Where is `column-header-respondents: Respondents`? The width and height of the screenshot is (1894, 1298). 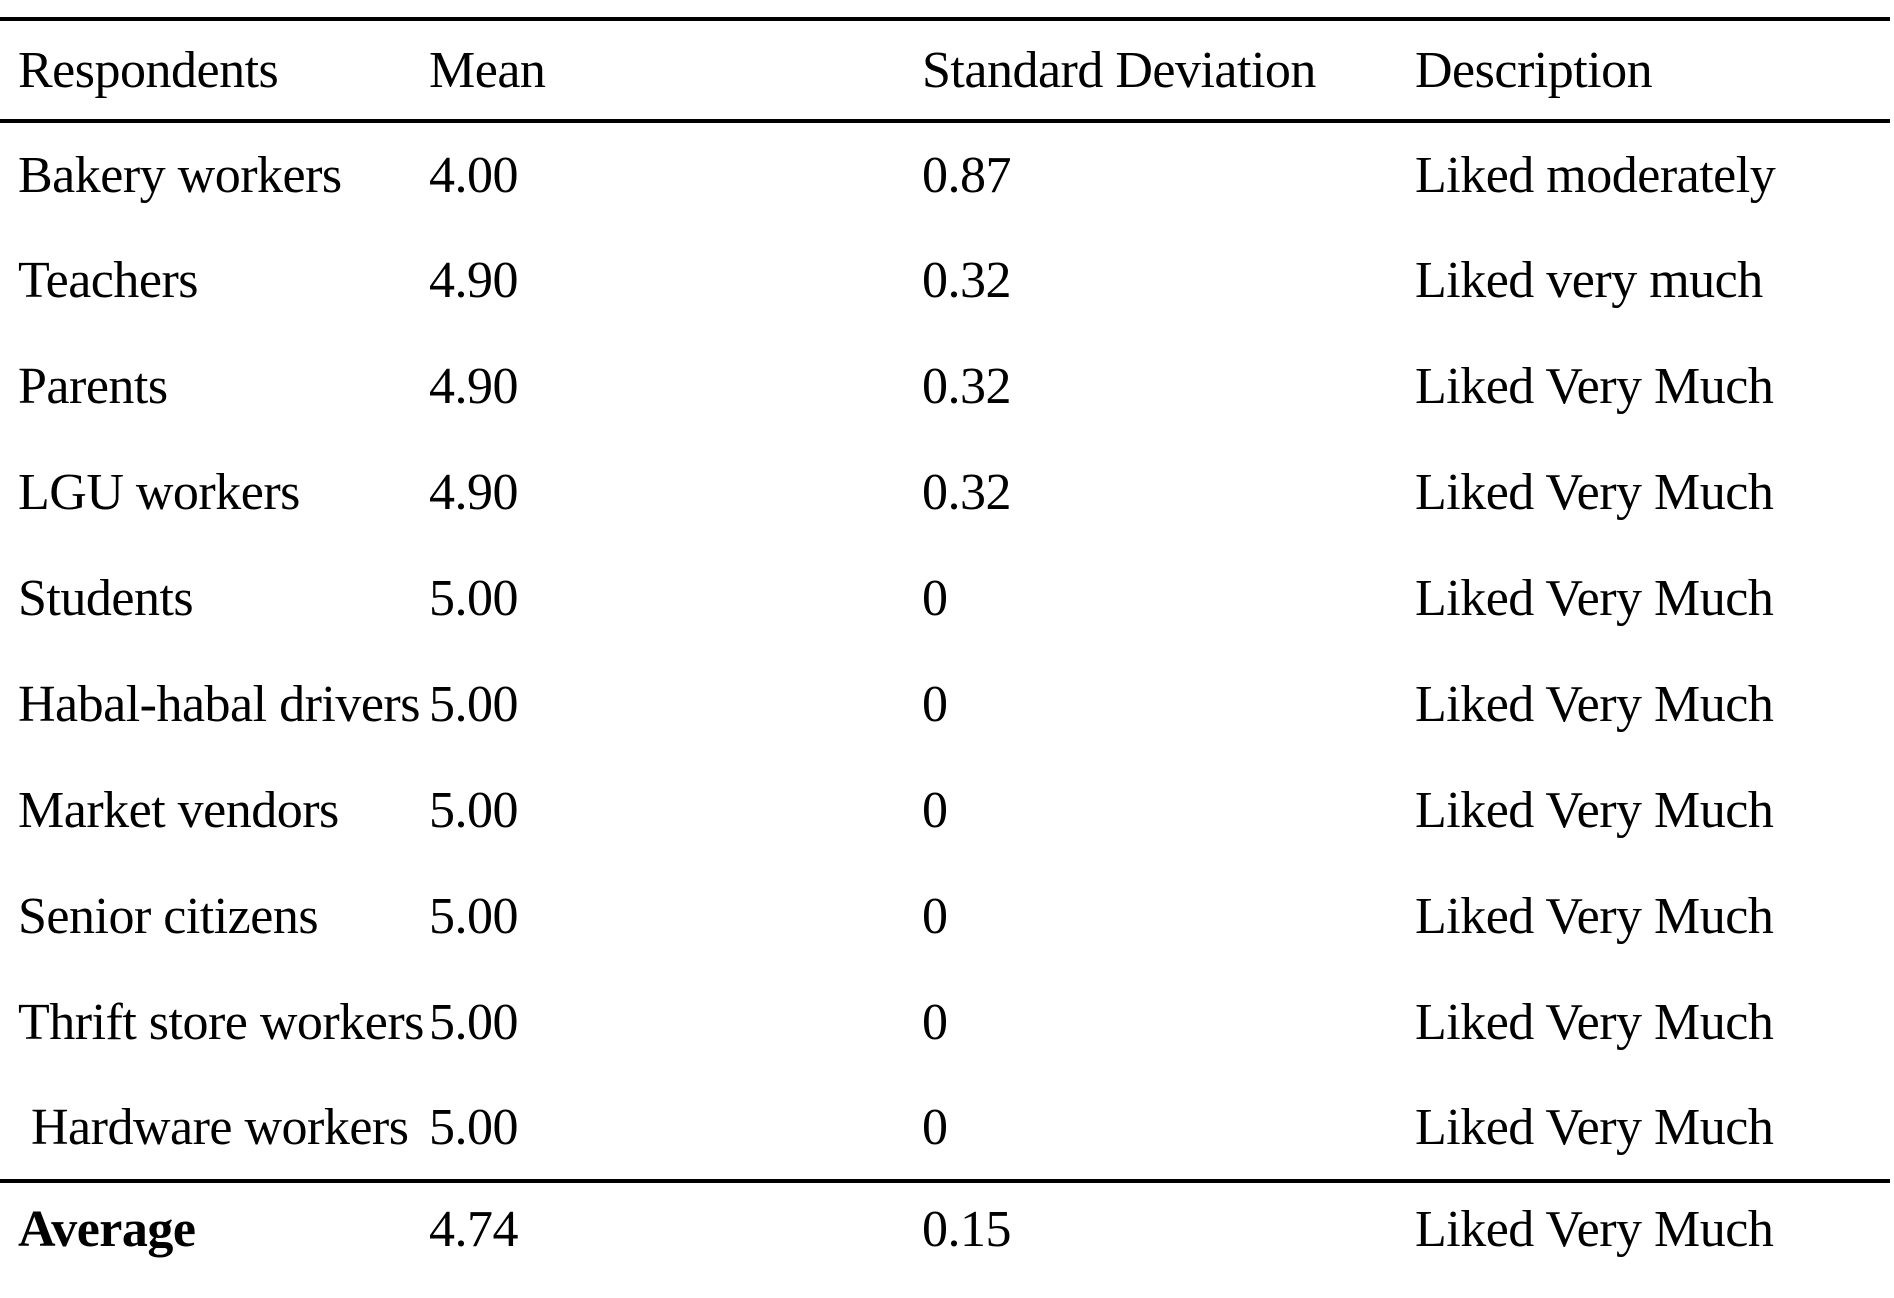
column-header-respondents: Respondents is located at coordinates (214, 71).